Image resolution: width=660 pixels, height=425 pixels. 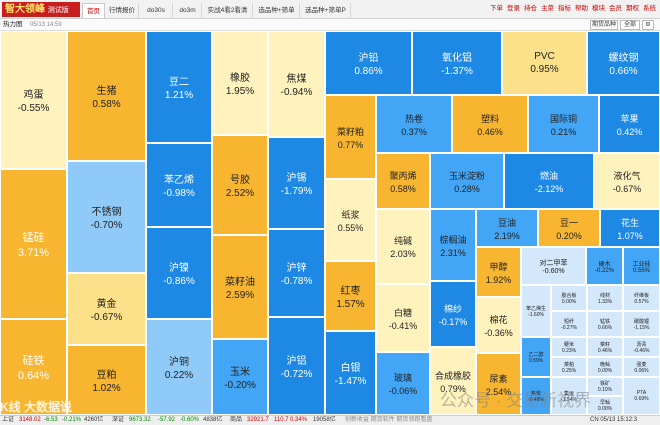 I want to click on heatmap-tile: 氧化铝 -1.37%, so click(x=457, y=63).